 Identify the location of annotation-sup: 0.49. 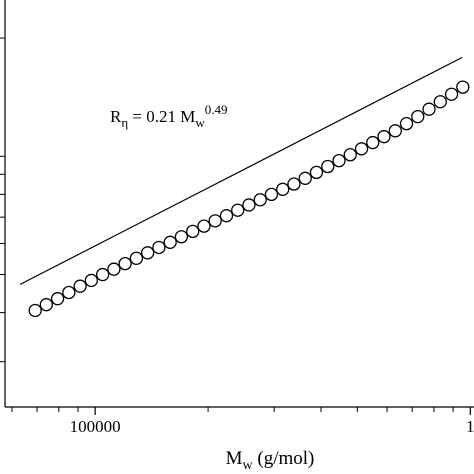
(216, 109).